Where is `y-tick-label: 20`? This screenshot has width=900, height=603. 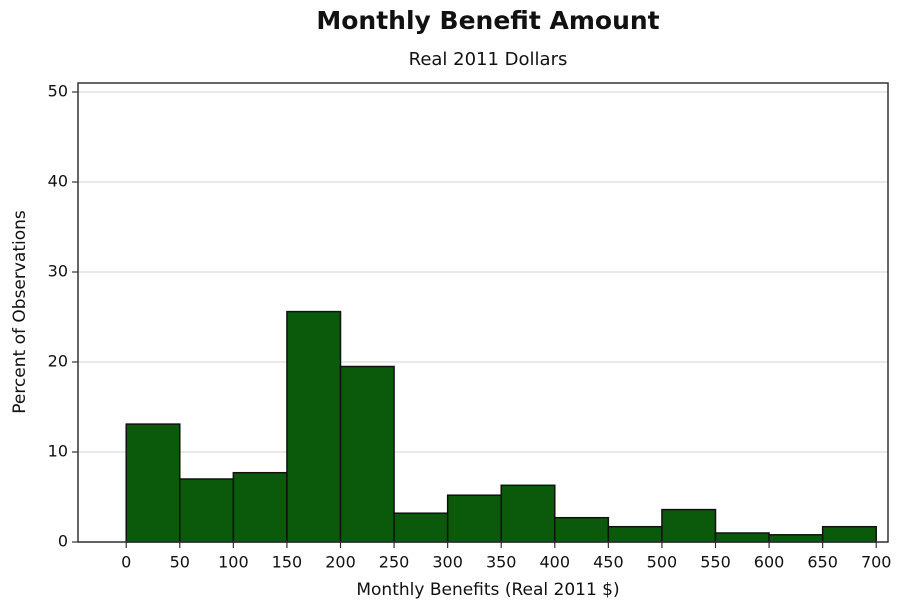
y-tick-label: 20 is located at coordinates (58, 361).